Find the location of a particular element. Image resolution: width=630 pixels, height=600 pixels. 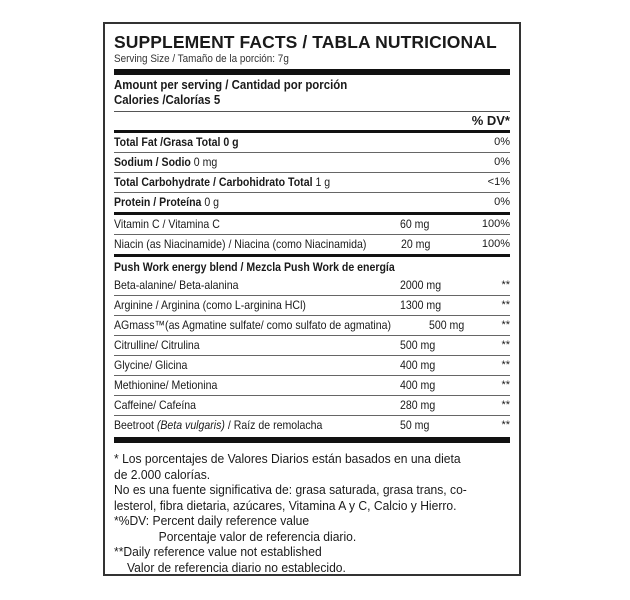

ingredient-name-part: Beetroot is located at coordinates (135, 425).